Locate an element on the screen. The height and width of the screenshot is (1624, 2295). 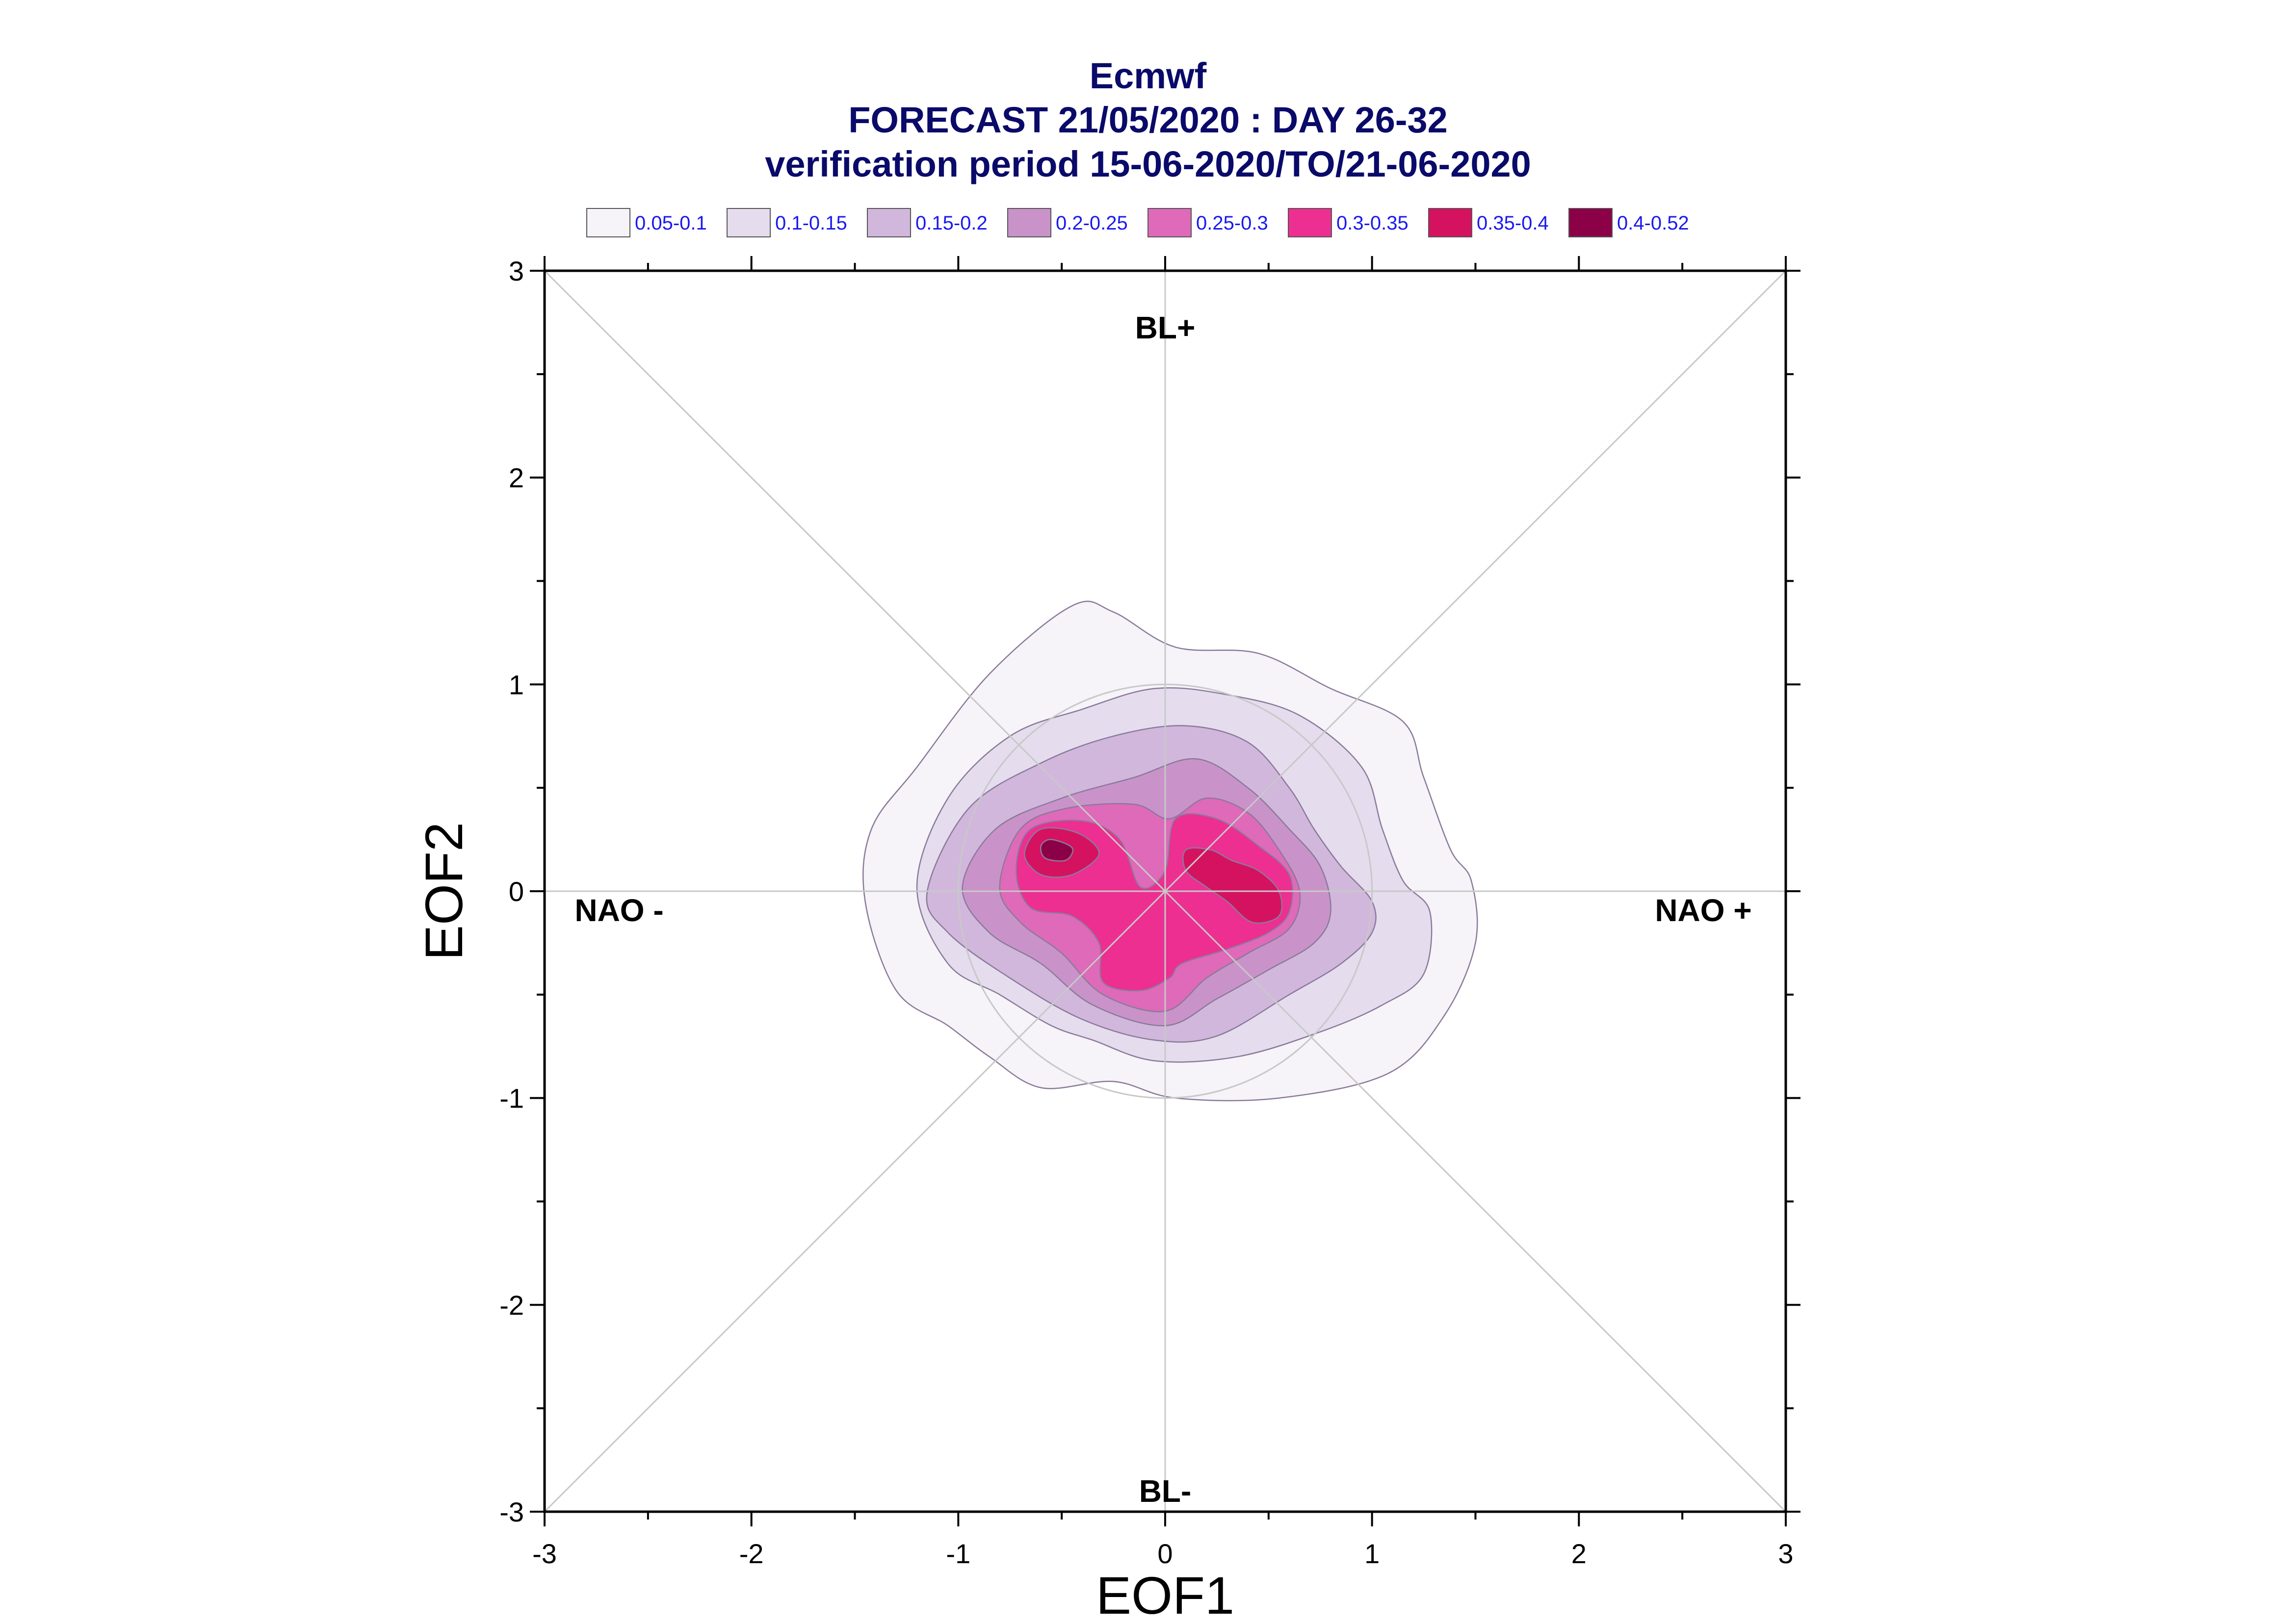
region-label-right: NAO + is located at coordinates (1703, 910).